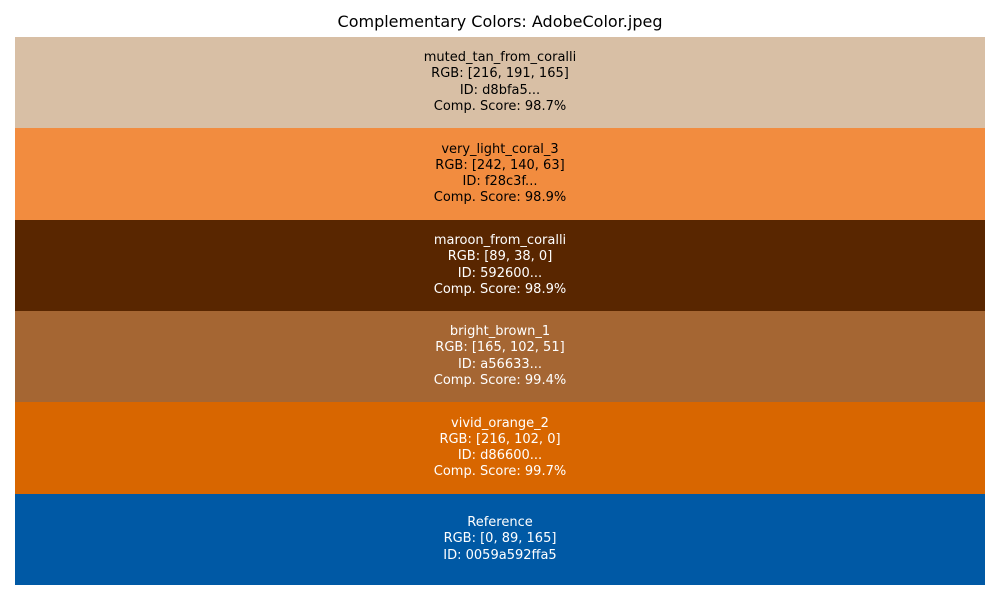 This screenshot has height=600, width=1000. I want to click on swatch-name: very_light_coral_3, so click(500, 149).